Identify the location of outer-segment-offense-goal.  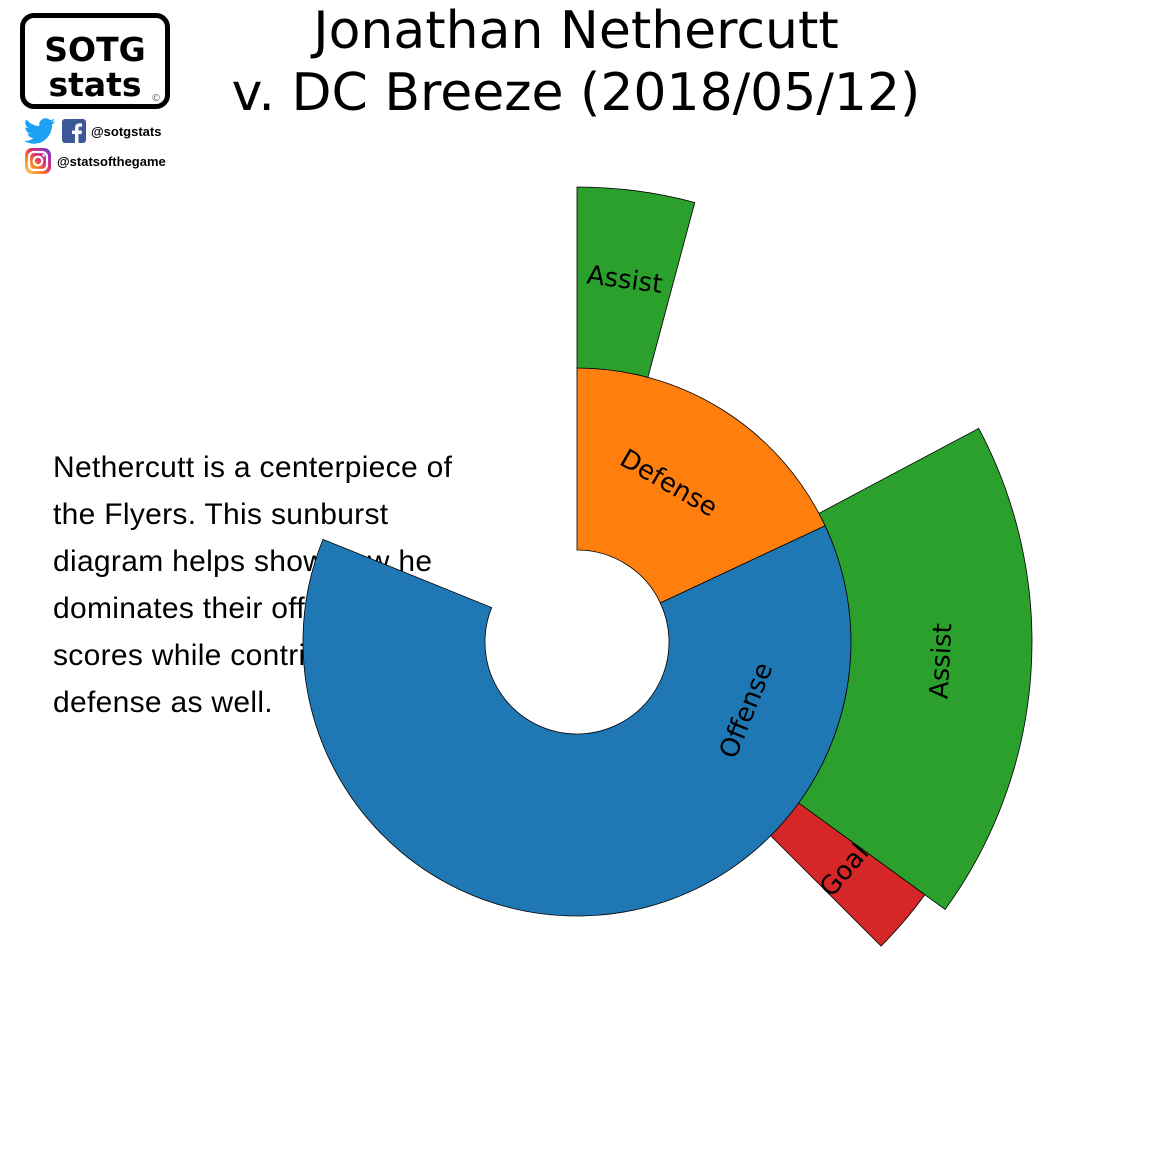
(848, 874).